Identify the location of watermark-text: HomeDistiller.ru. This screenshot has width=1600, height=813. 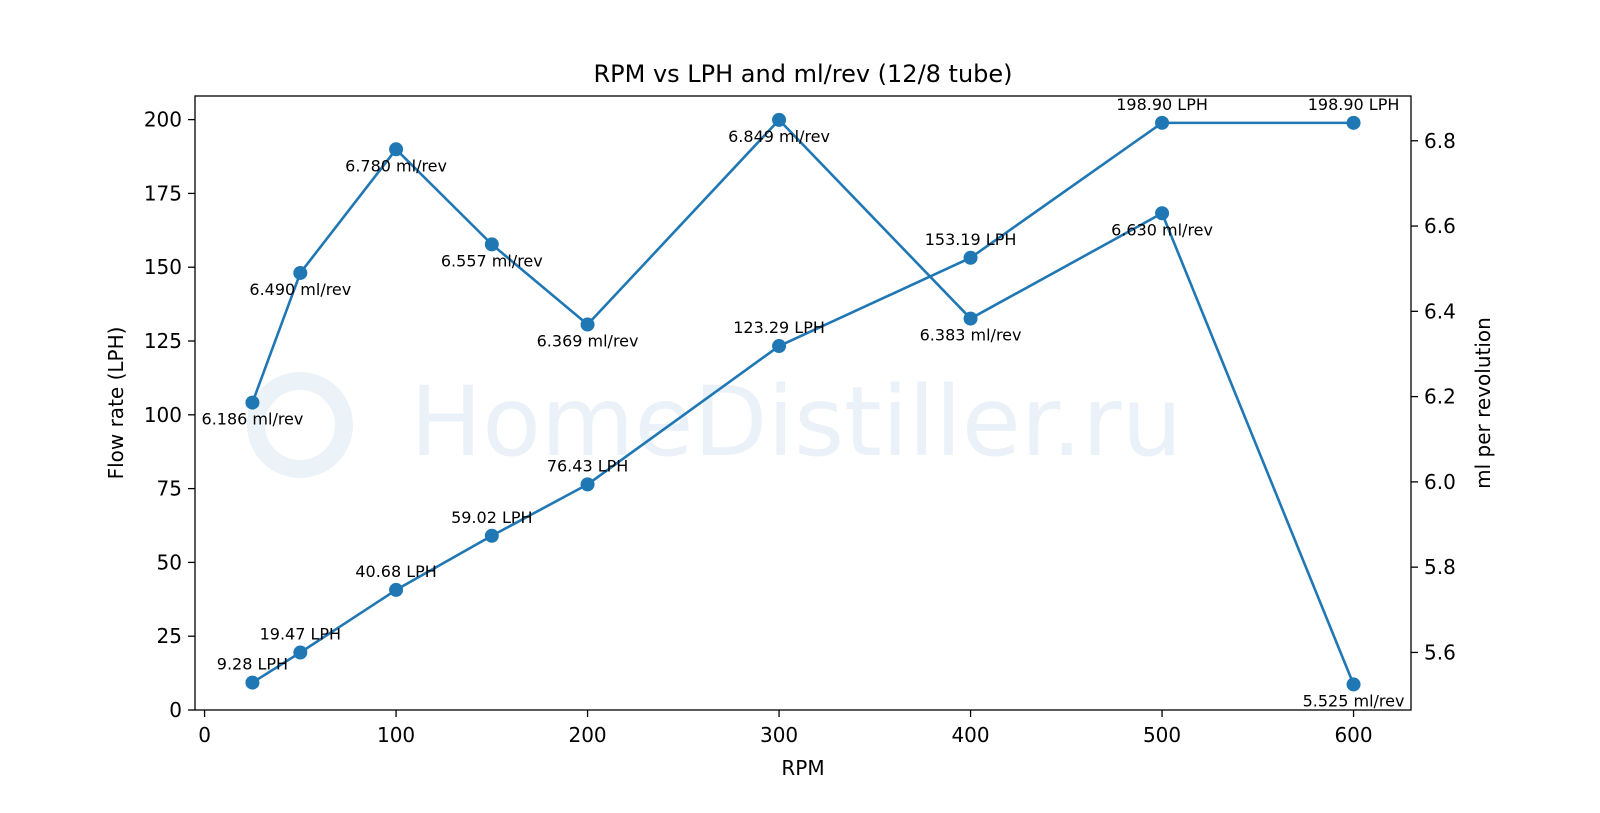
(796, 422).